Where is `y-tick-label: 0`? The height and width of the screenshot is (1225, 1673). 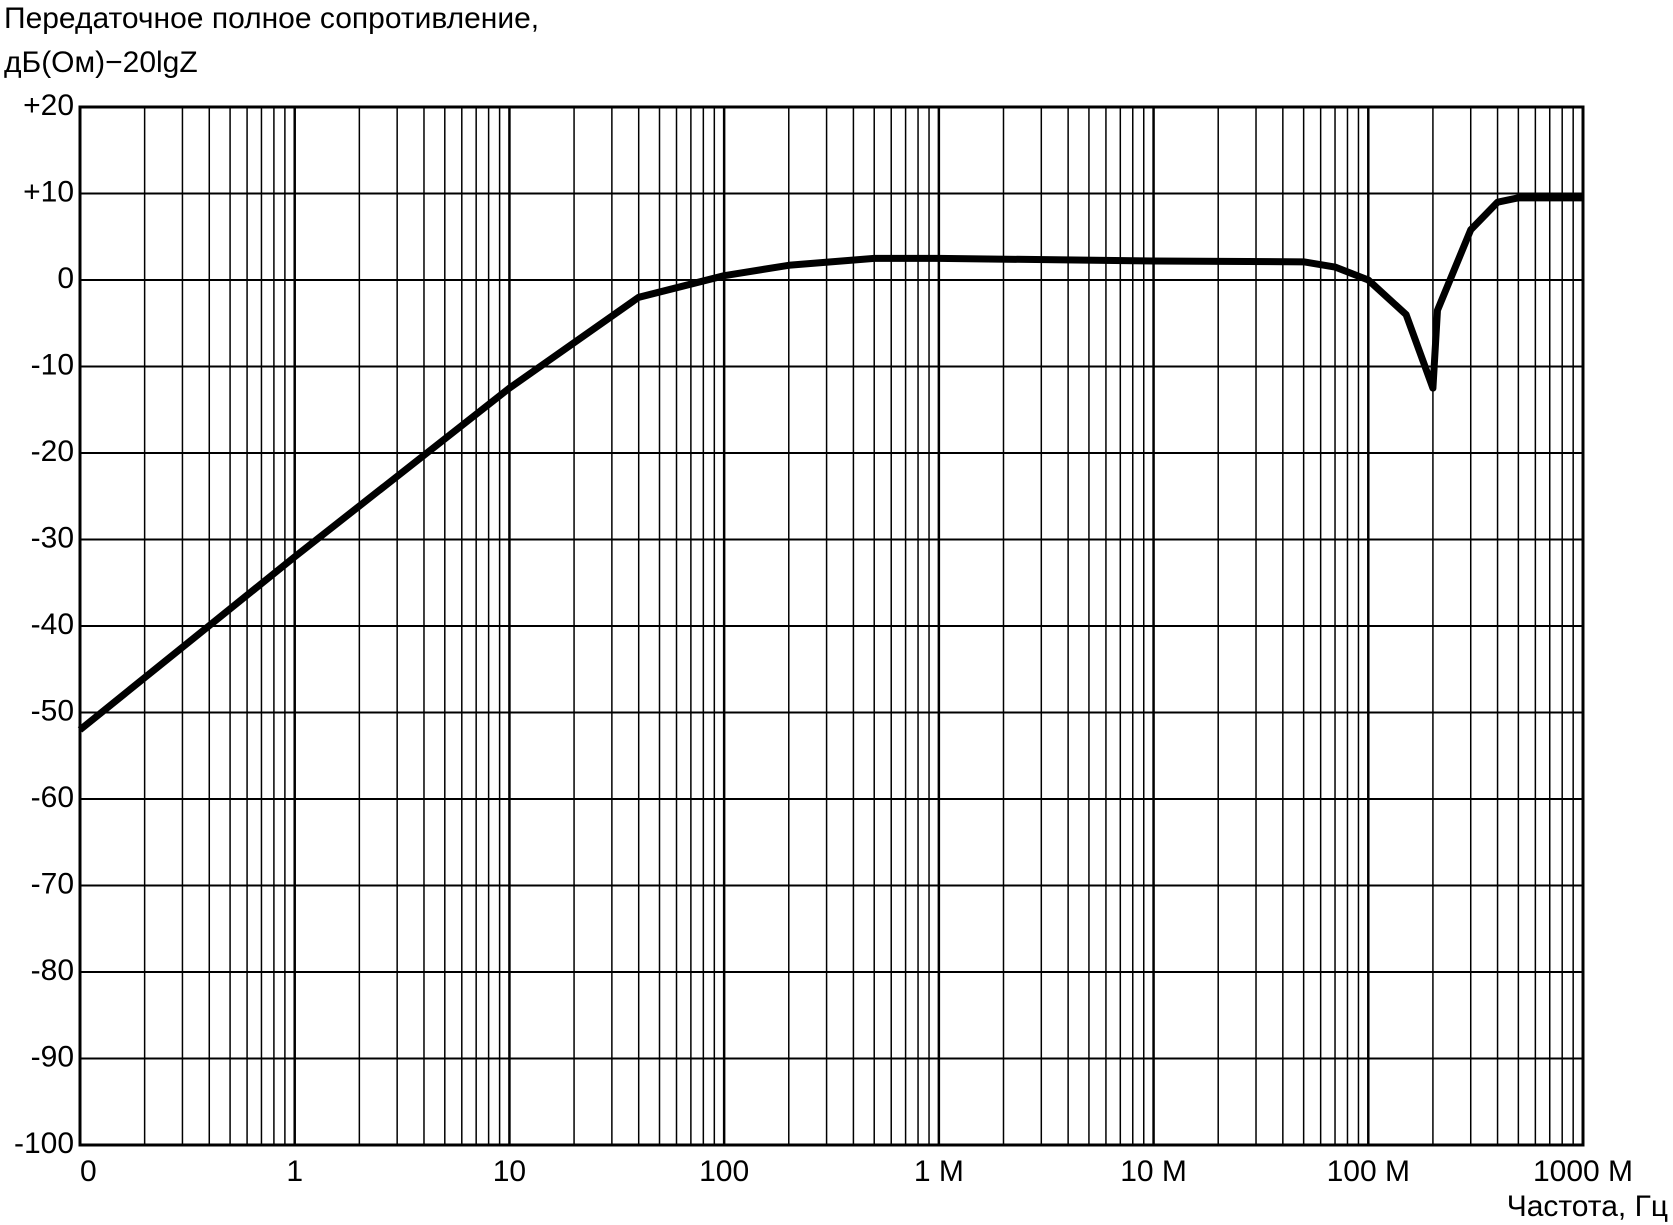 y-tick-label: 0 is located at coordinates (65, 278).